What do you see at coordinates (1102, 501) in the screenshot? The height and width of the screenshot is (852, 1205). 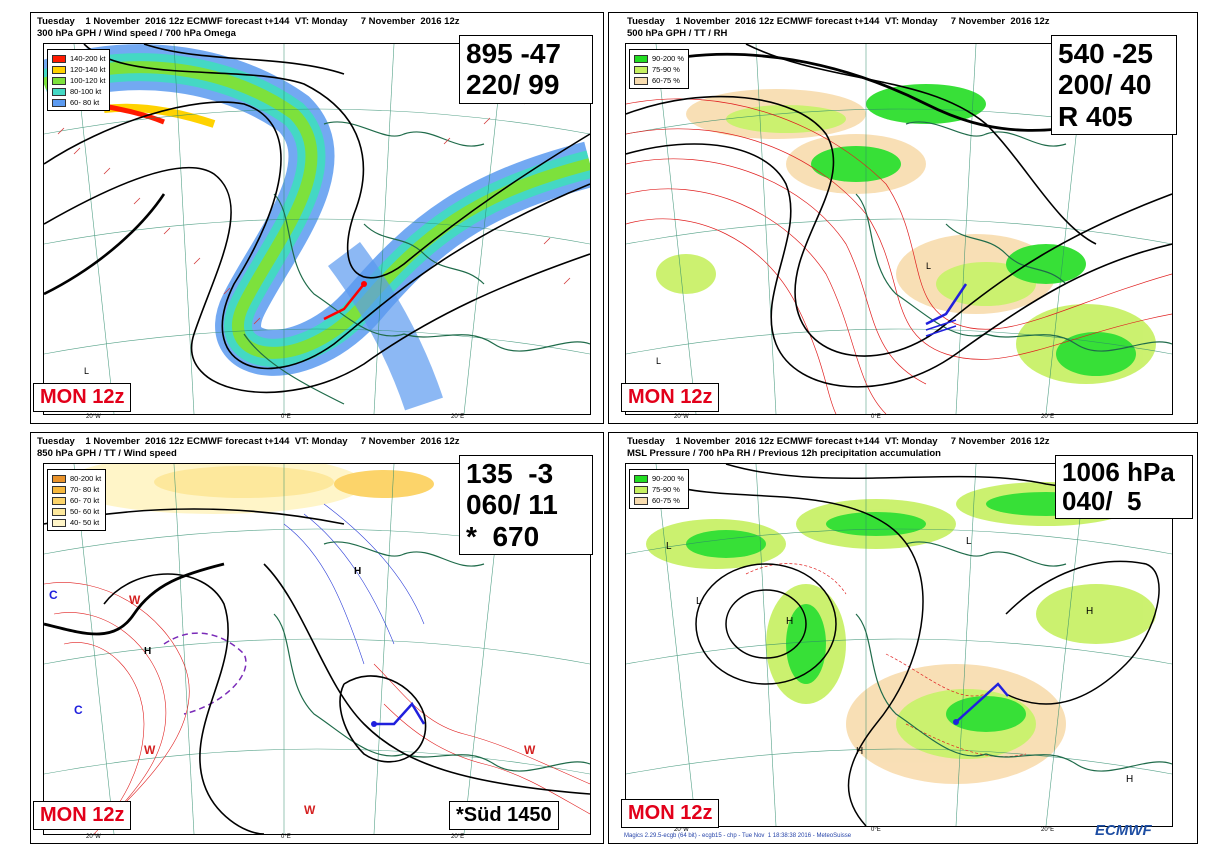 I see `value-line: 040/ 5` at bounding box center [1102, 501].